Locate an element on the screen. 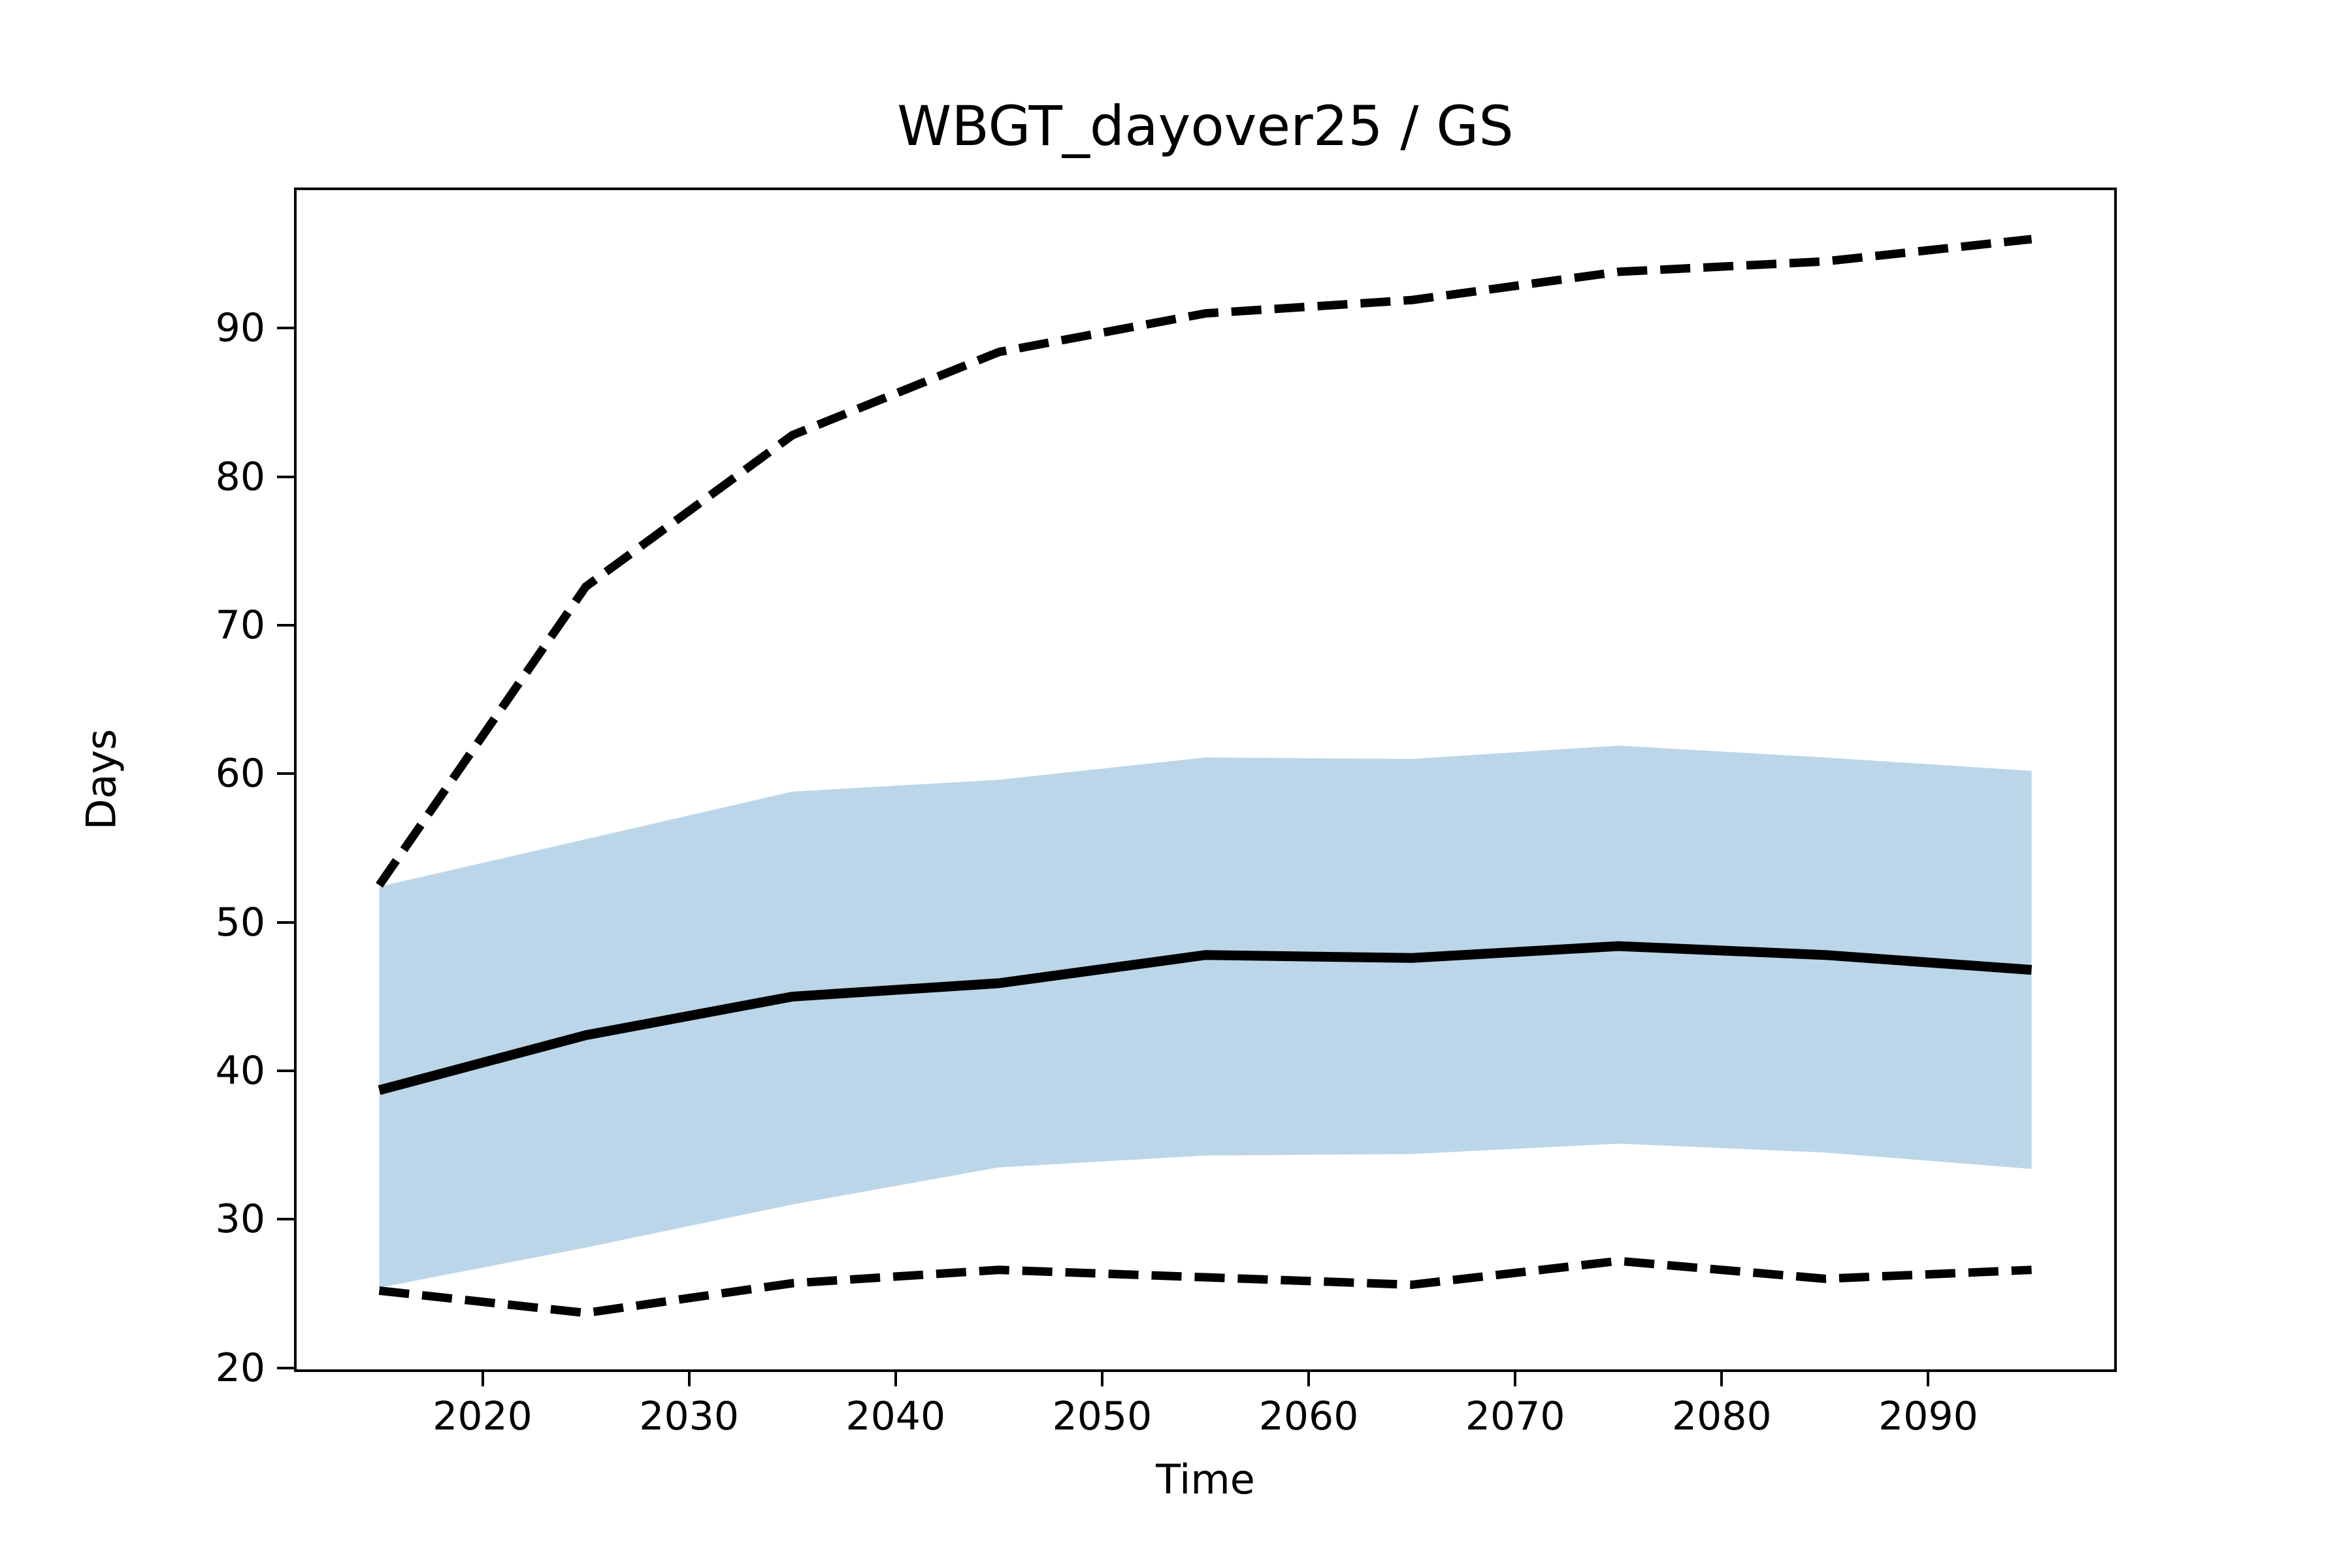 The height and width of the screenshot is (1568, 2352). x-tick-label: 2050 is located at coordinates (1102, 1416).